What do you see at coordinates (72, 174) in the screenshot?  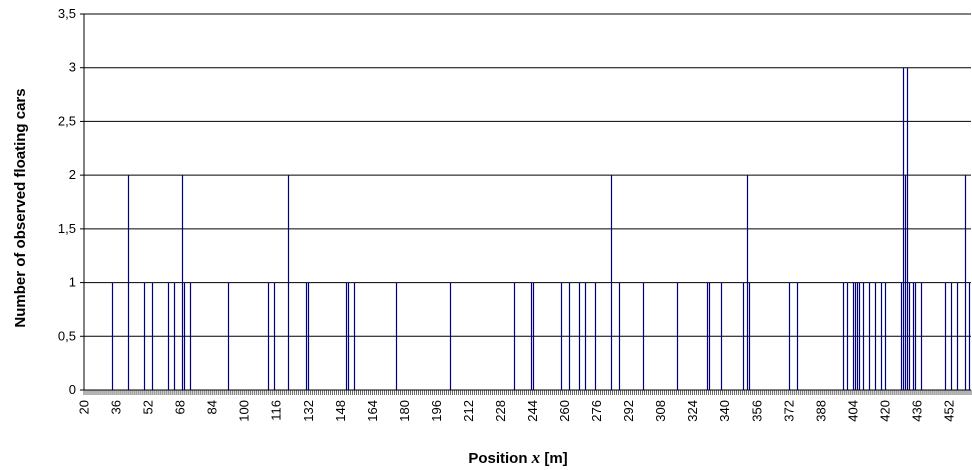 I see `y-tick-label: 2` at bounding box center [72, 174].